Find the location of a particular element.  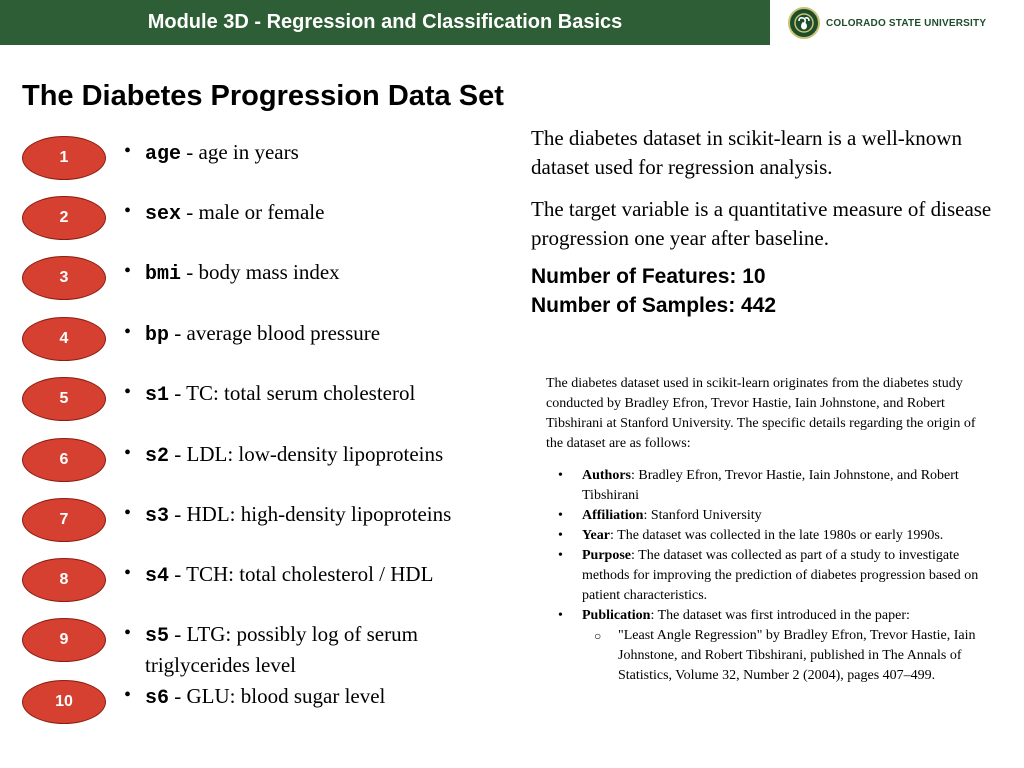

university-logo: COLORADO STATE UNIVERSITY is located at coordinates (887, 23).